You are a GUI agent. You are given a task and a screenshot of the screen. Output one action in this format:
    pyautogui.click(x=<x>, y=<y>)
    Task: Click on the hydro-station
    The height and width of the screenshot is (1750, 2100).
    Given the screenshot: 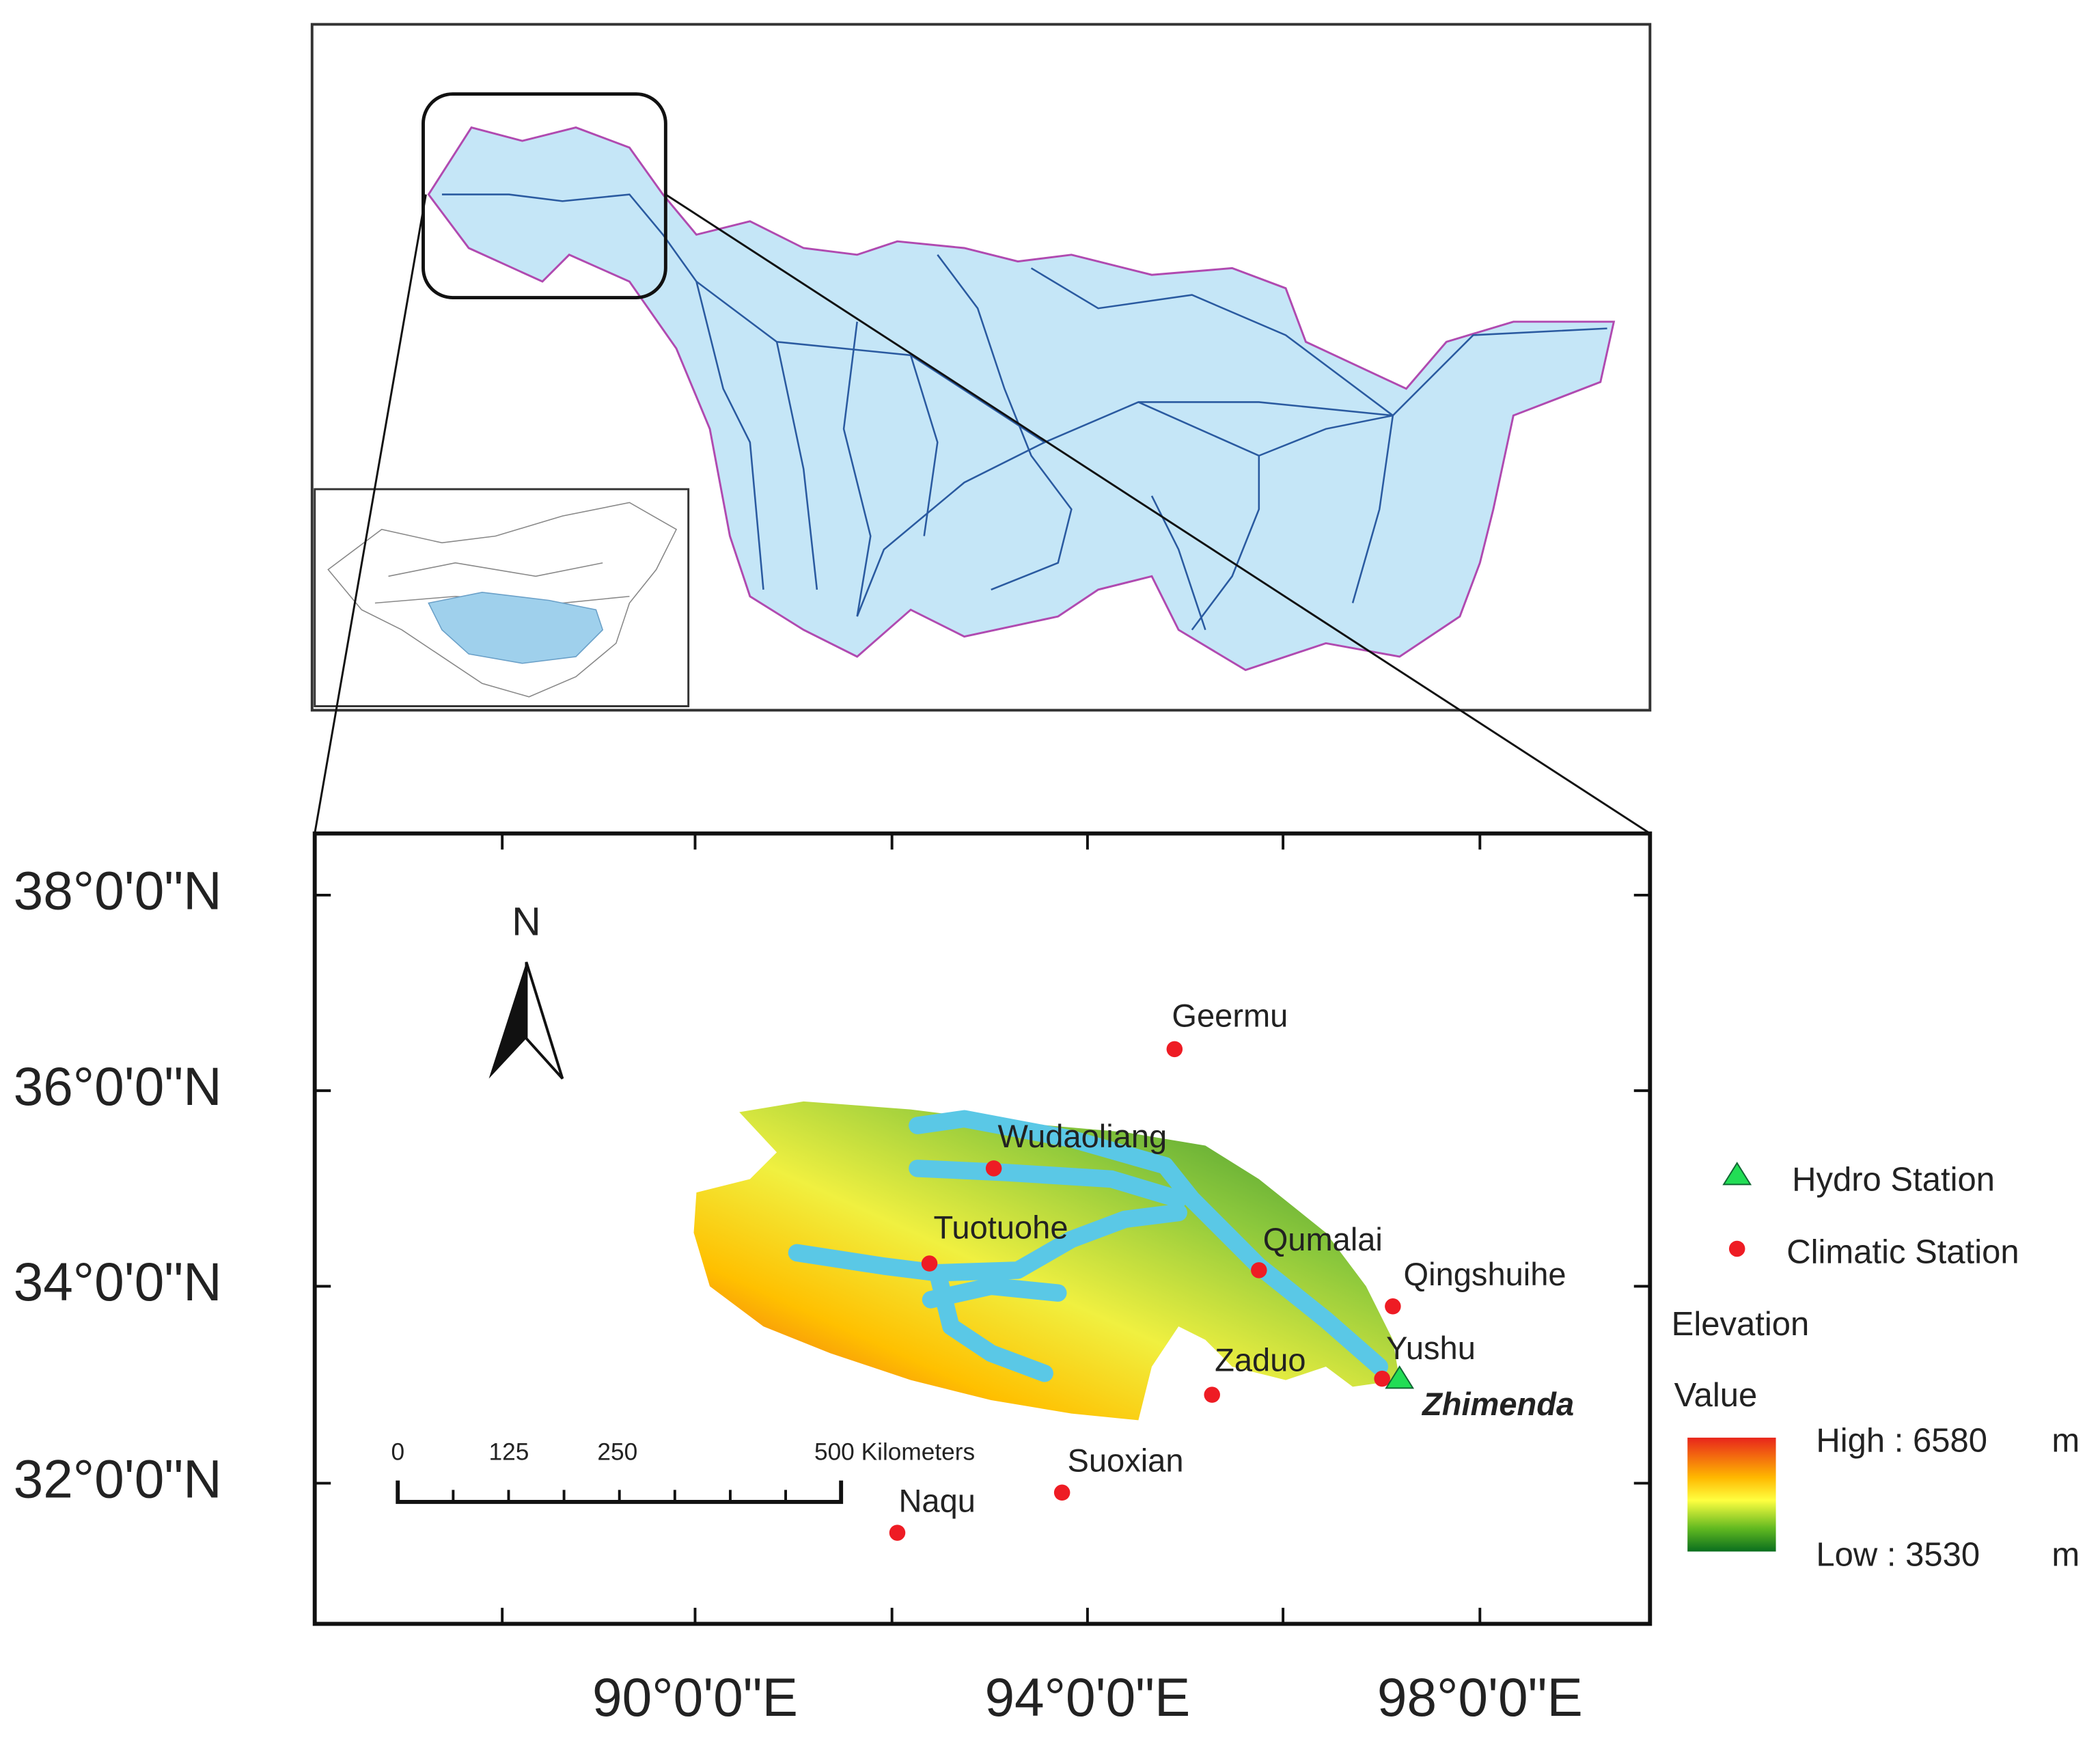 What is the action you would take?
    pyautogui.click(x=1400, y=1377)
    